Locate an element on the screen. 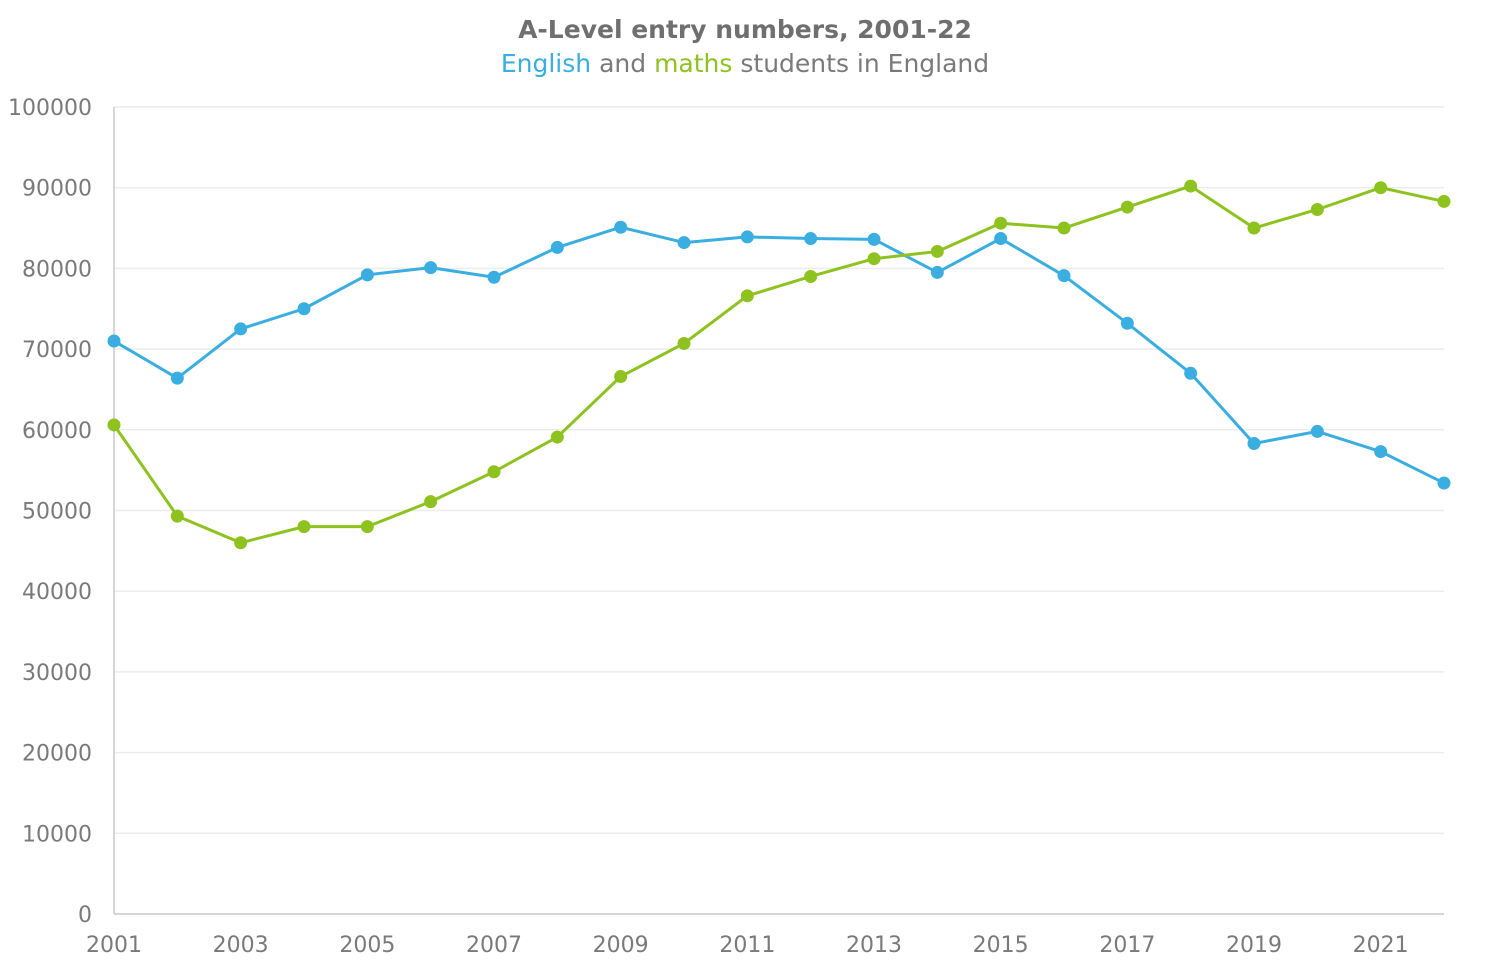 This screenshot has width=1490, height=972. point-maths-2019 is located at coordinates (1254, 228).